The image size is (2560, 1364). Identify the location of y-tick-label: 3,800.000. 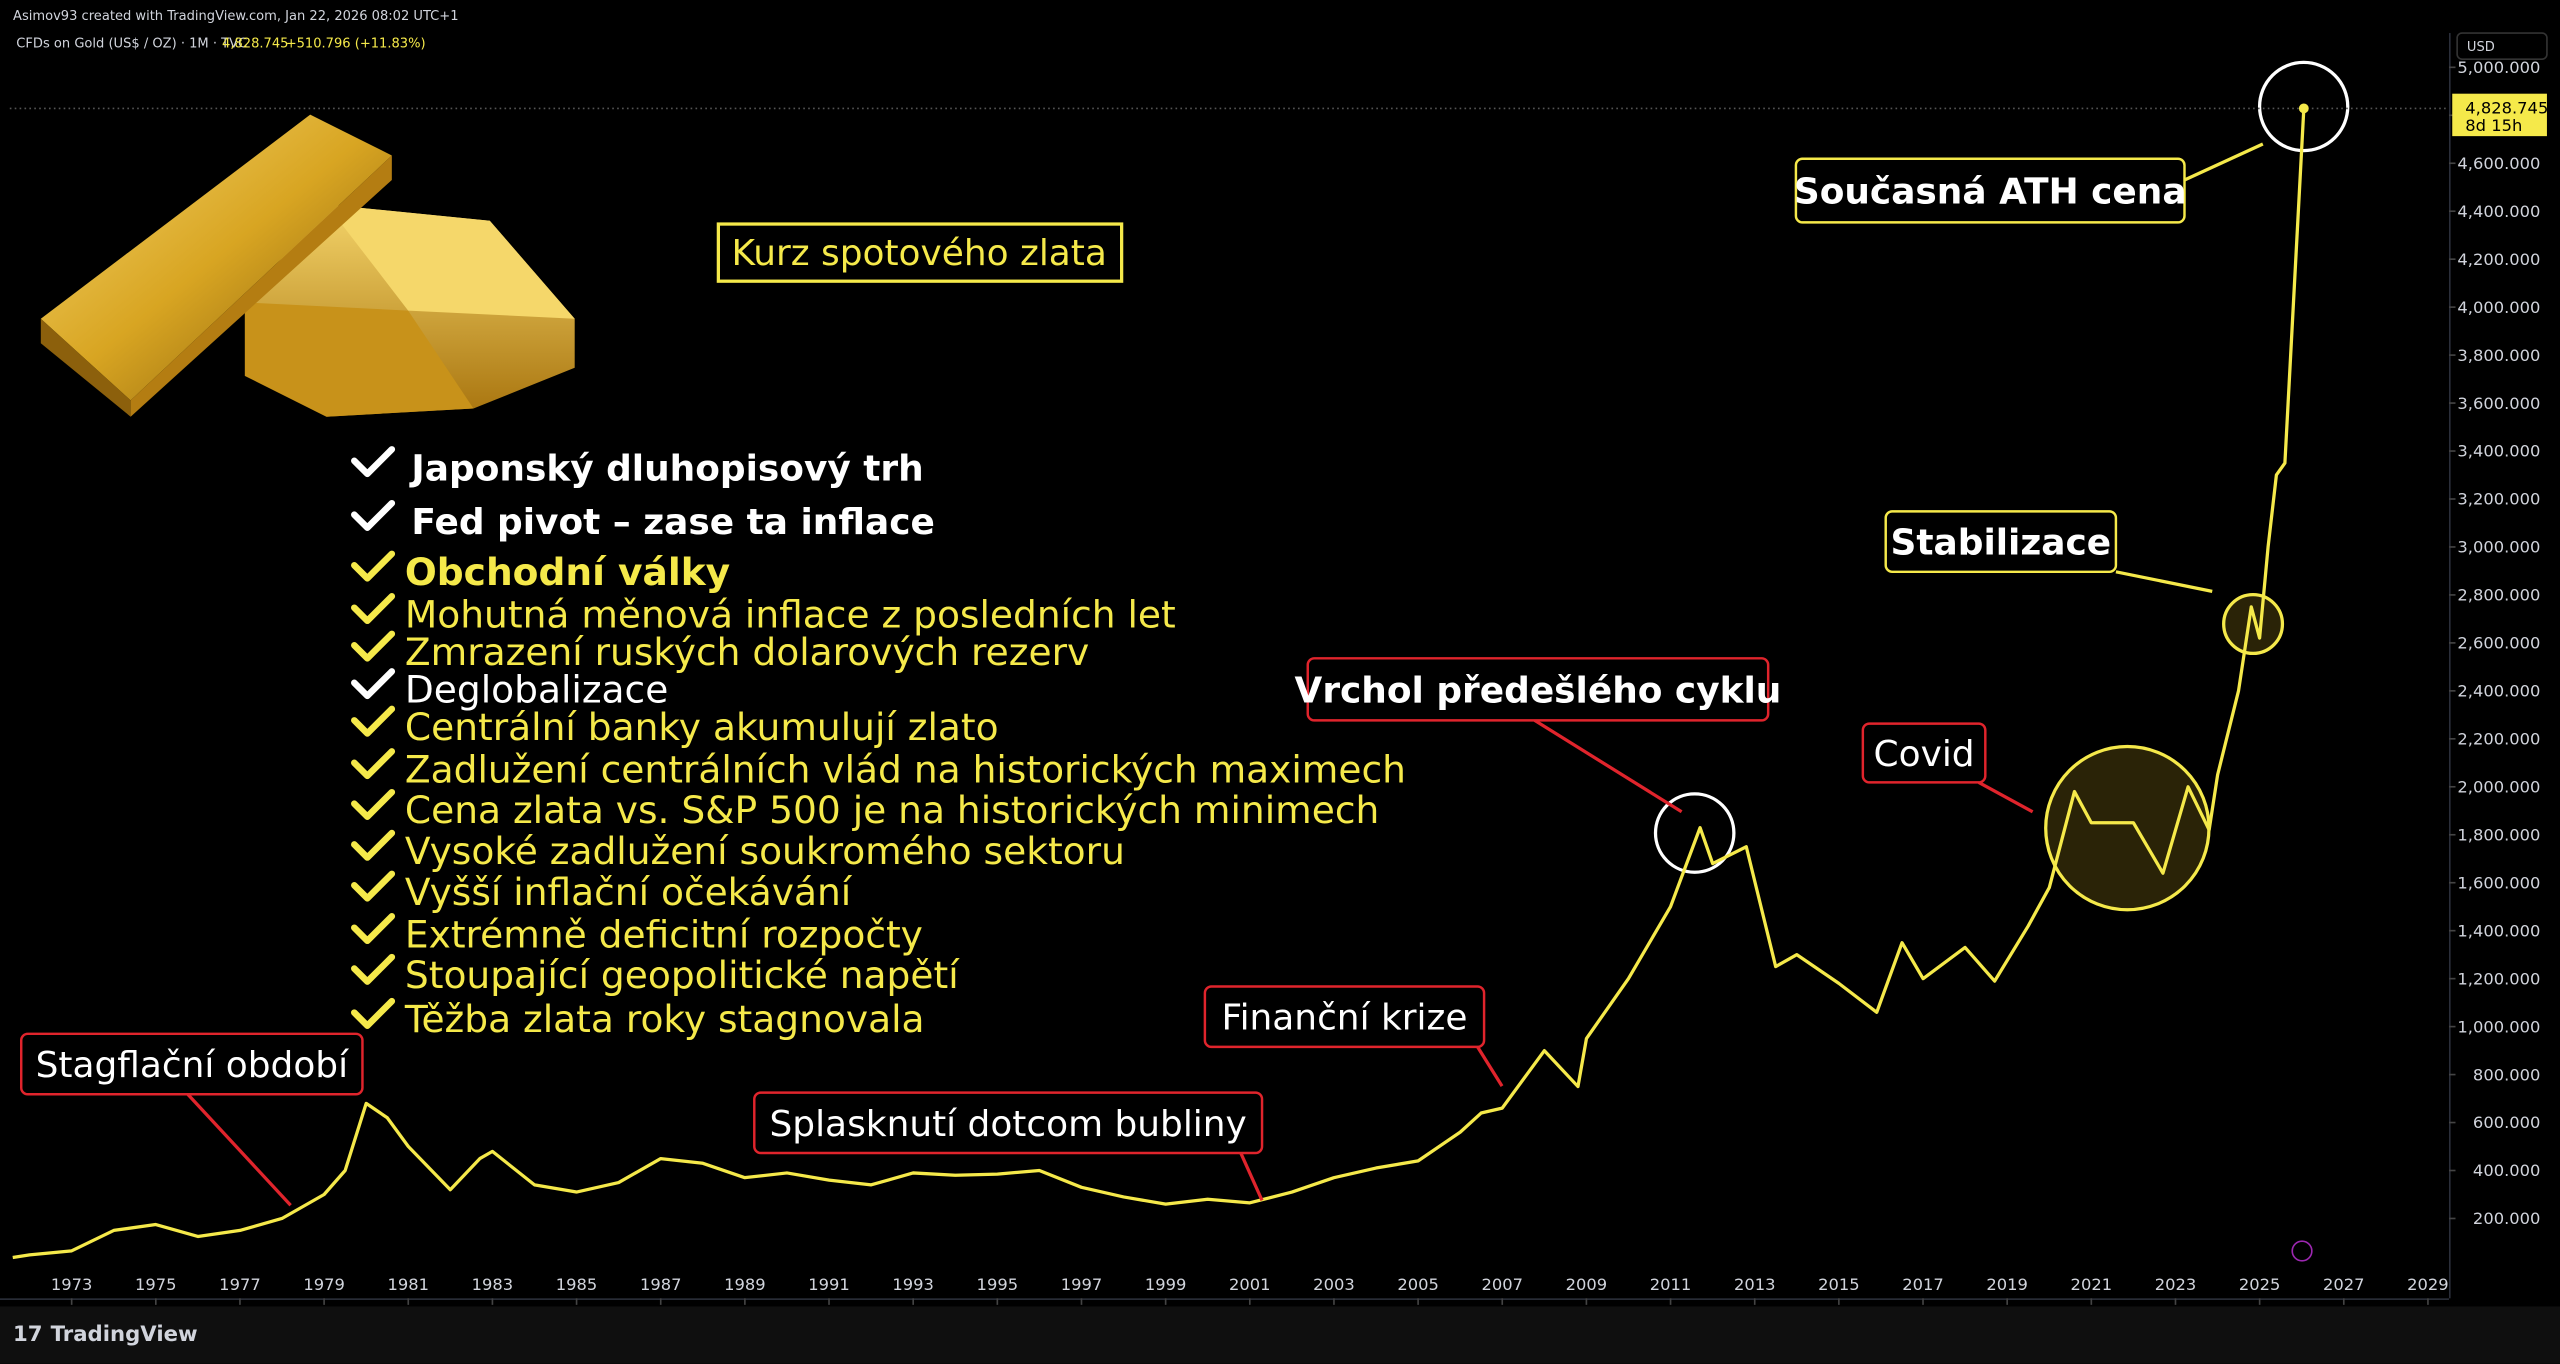
(2498, 355).